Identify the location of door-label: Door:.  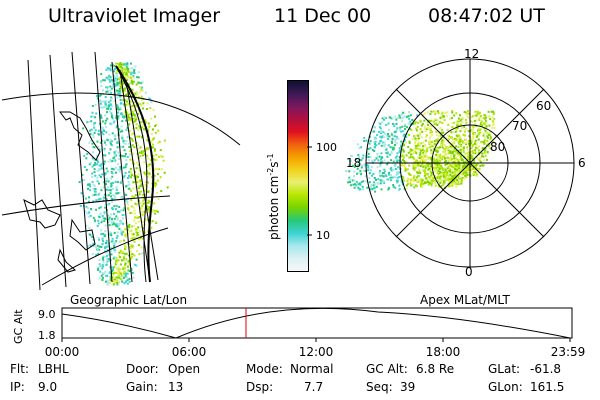
(142, 369).